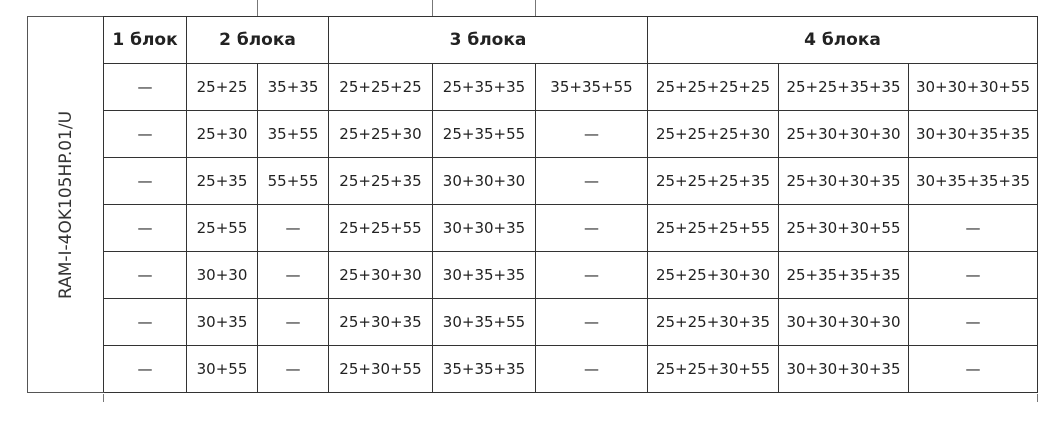 The height and width of the screenshot is (425, 1056). I want to click on header-2-blocks: 2 блока, so click(257, 40).